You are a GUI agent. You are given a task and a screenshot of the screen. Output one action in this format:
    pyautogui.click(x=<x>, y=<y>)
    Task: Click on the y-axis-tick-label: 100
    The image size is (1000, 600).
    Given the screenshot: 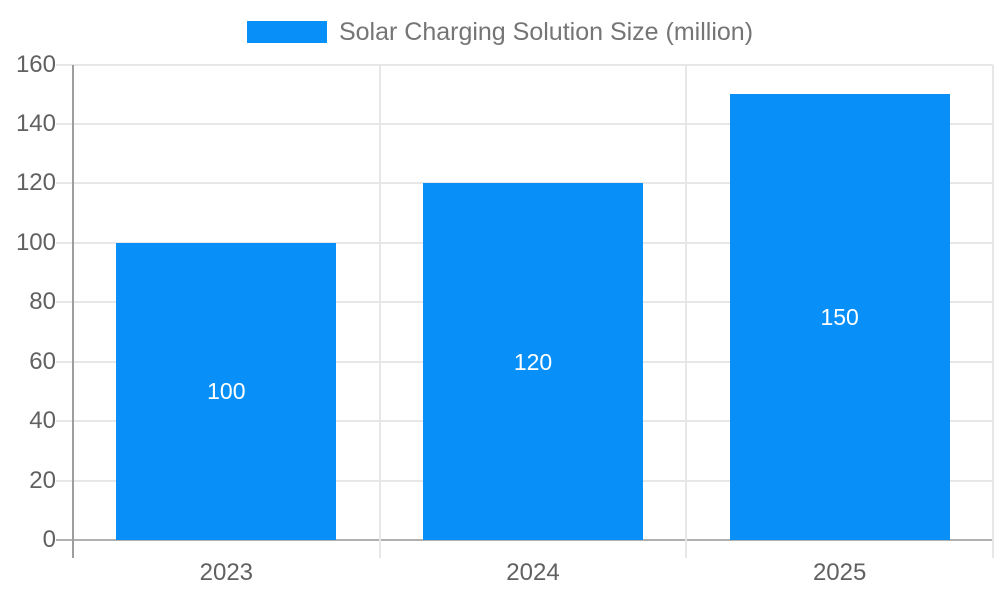 What is the action you would take?
    pyautogui.click(x=35, y=242)
    